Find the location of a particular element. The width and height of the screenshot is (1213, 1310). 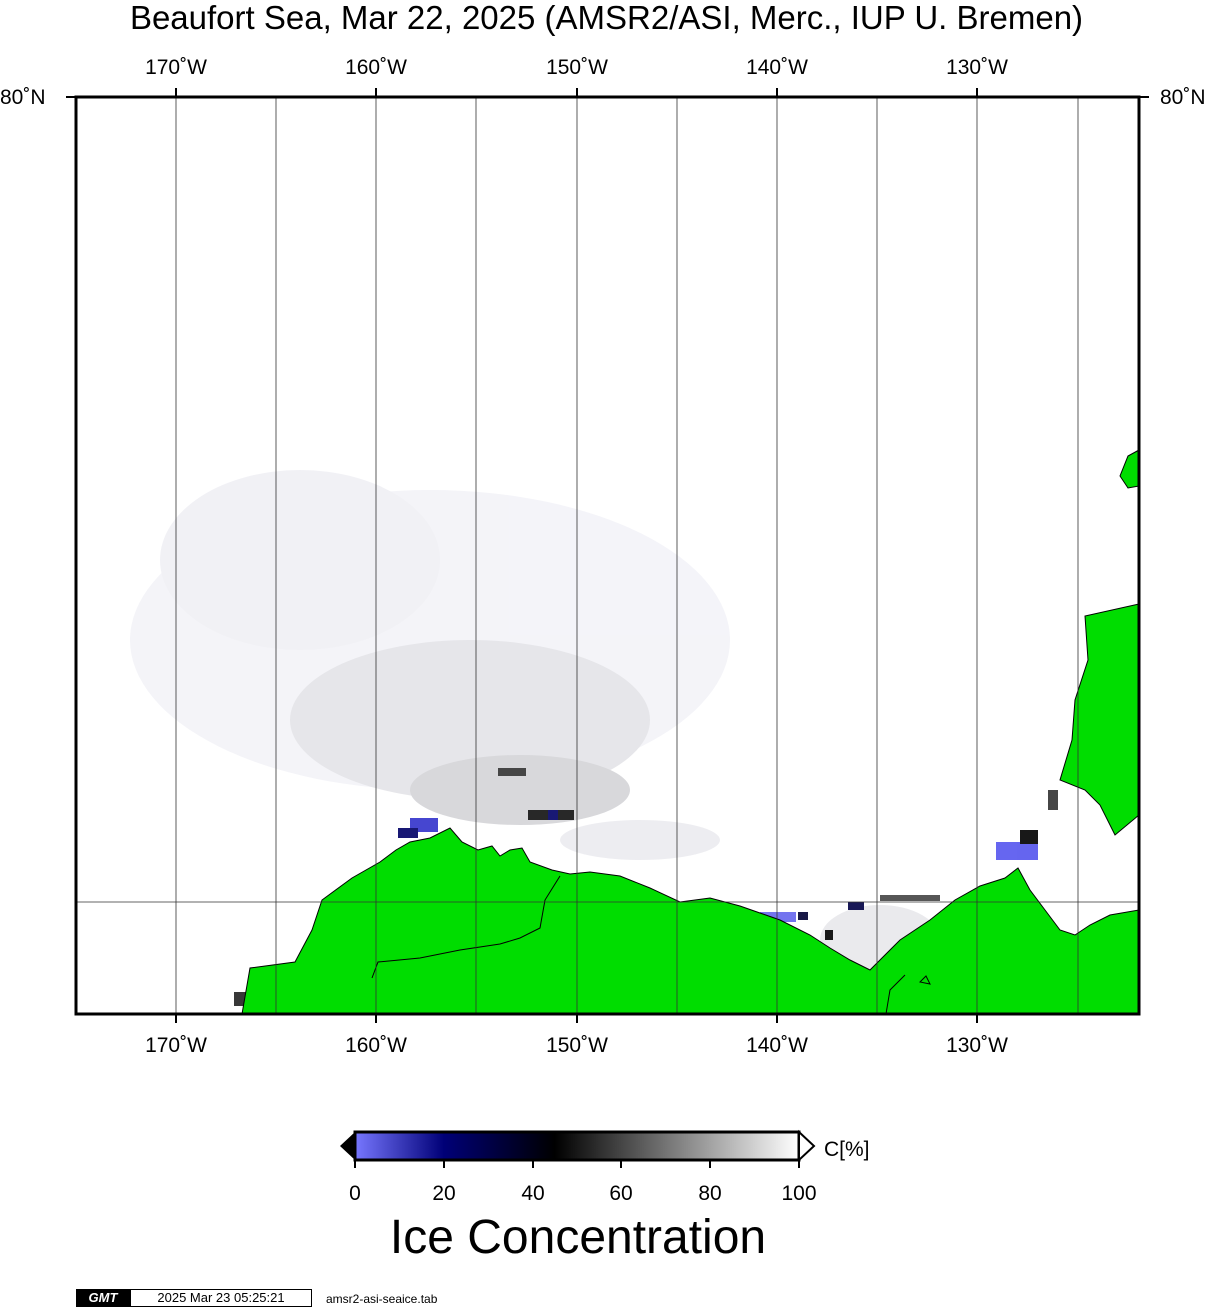

lon-label-bottom: 140˚W is located at coordinates (777, 1045).